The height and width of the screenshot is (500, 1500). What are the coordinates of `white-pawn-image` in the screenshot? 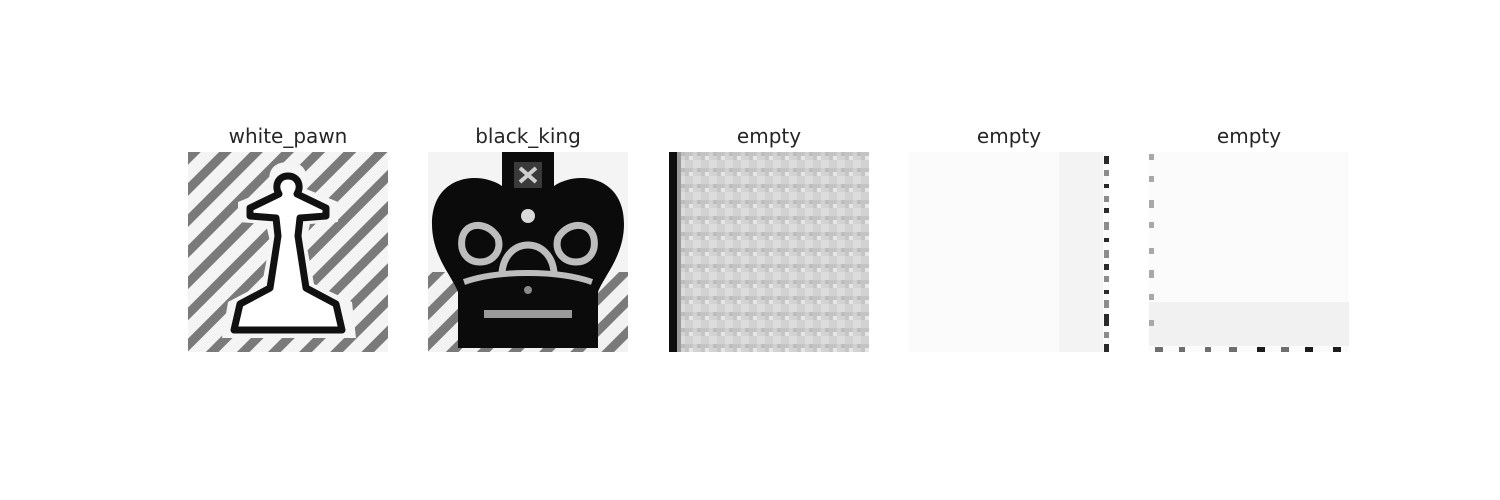 It's located at (288, 252).